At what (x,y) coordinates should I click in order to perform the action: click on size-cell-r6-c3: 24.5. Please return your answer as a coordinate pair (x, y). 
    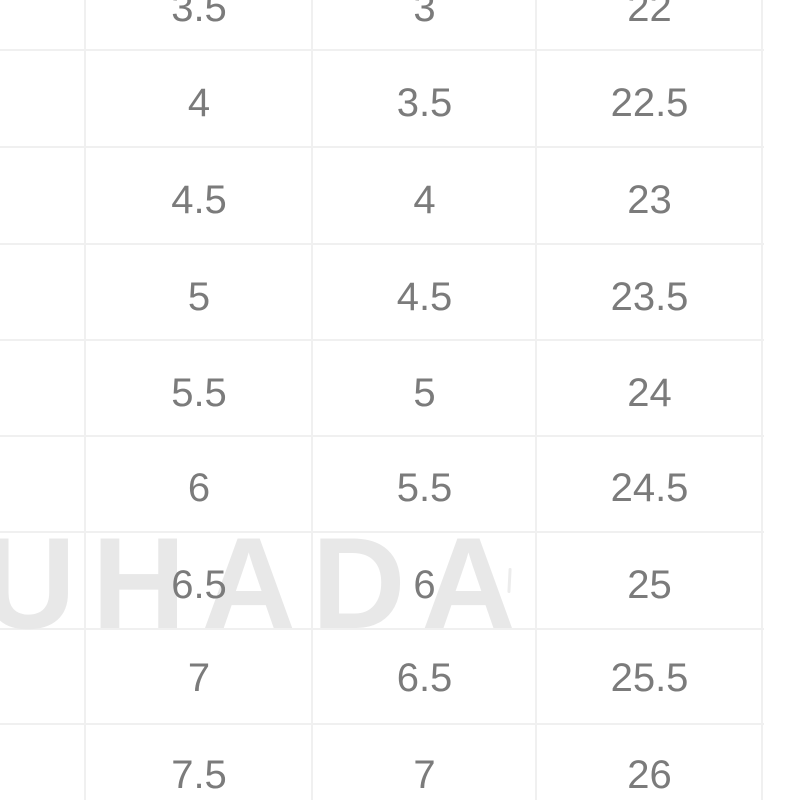
    Looking at the image, I should click on (649, 488).